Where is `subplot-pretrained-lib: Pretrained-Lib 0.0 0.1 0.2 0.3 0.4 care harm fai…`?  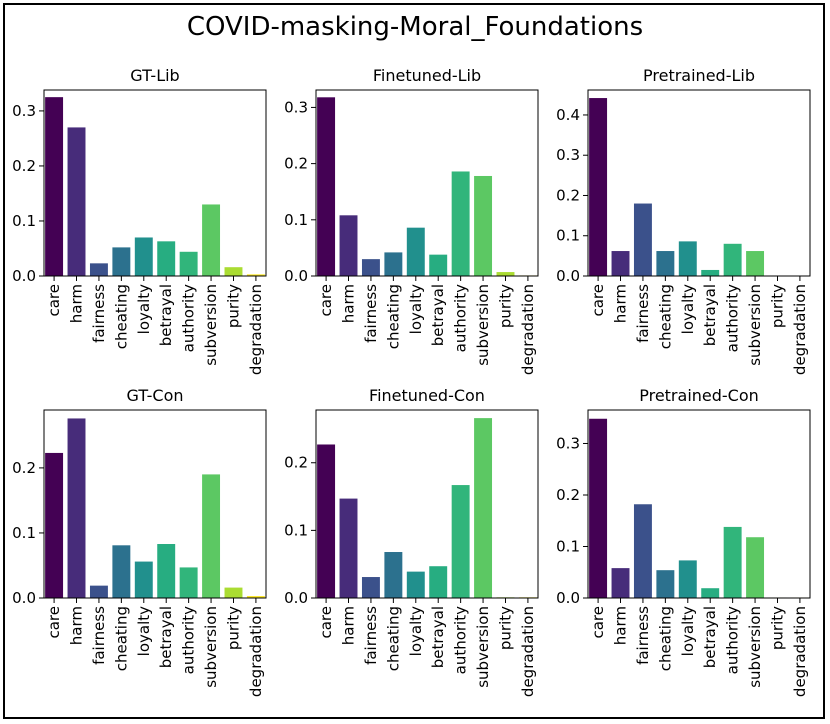
subplot-pretrained-lib: Pretrained-Lib 0.0 0.1 0.2 0.3 0.4 care harm fai… is located at coordinates (683, 220).